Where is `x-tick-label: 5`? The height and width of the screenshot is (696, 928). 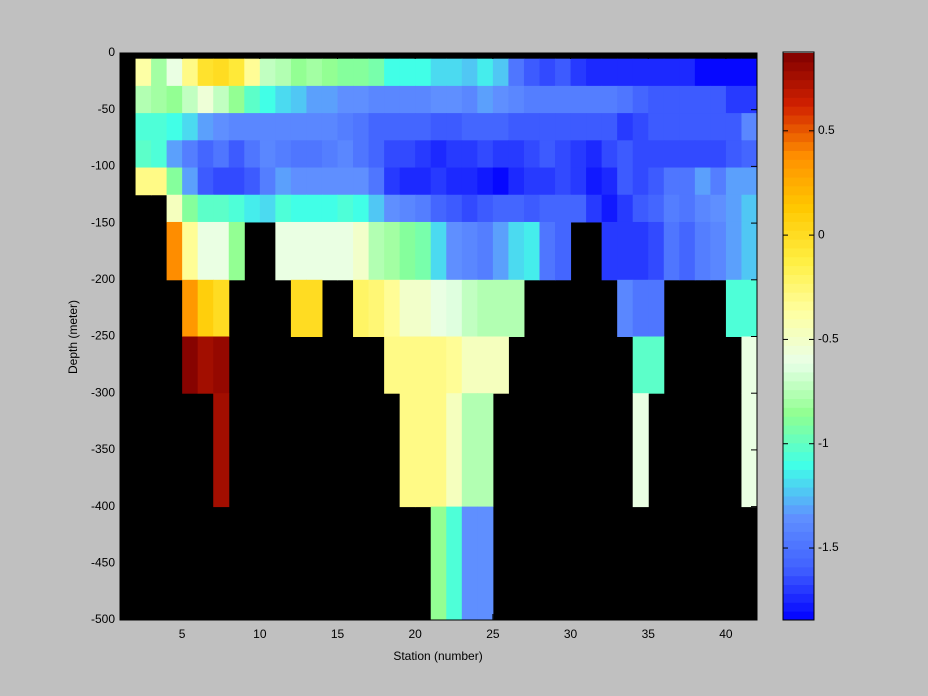 x-tick-label: 5 is located at coordinates (182, 634).